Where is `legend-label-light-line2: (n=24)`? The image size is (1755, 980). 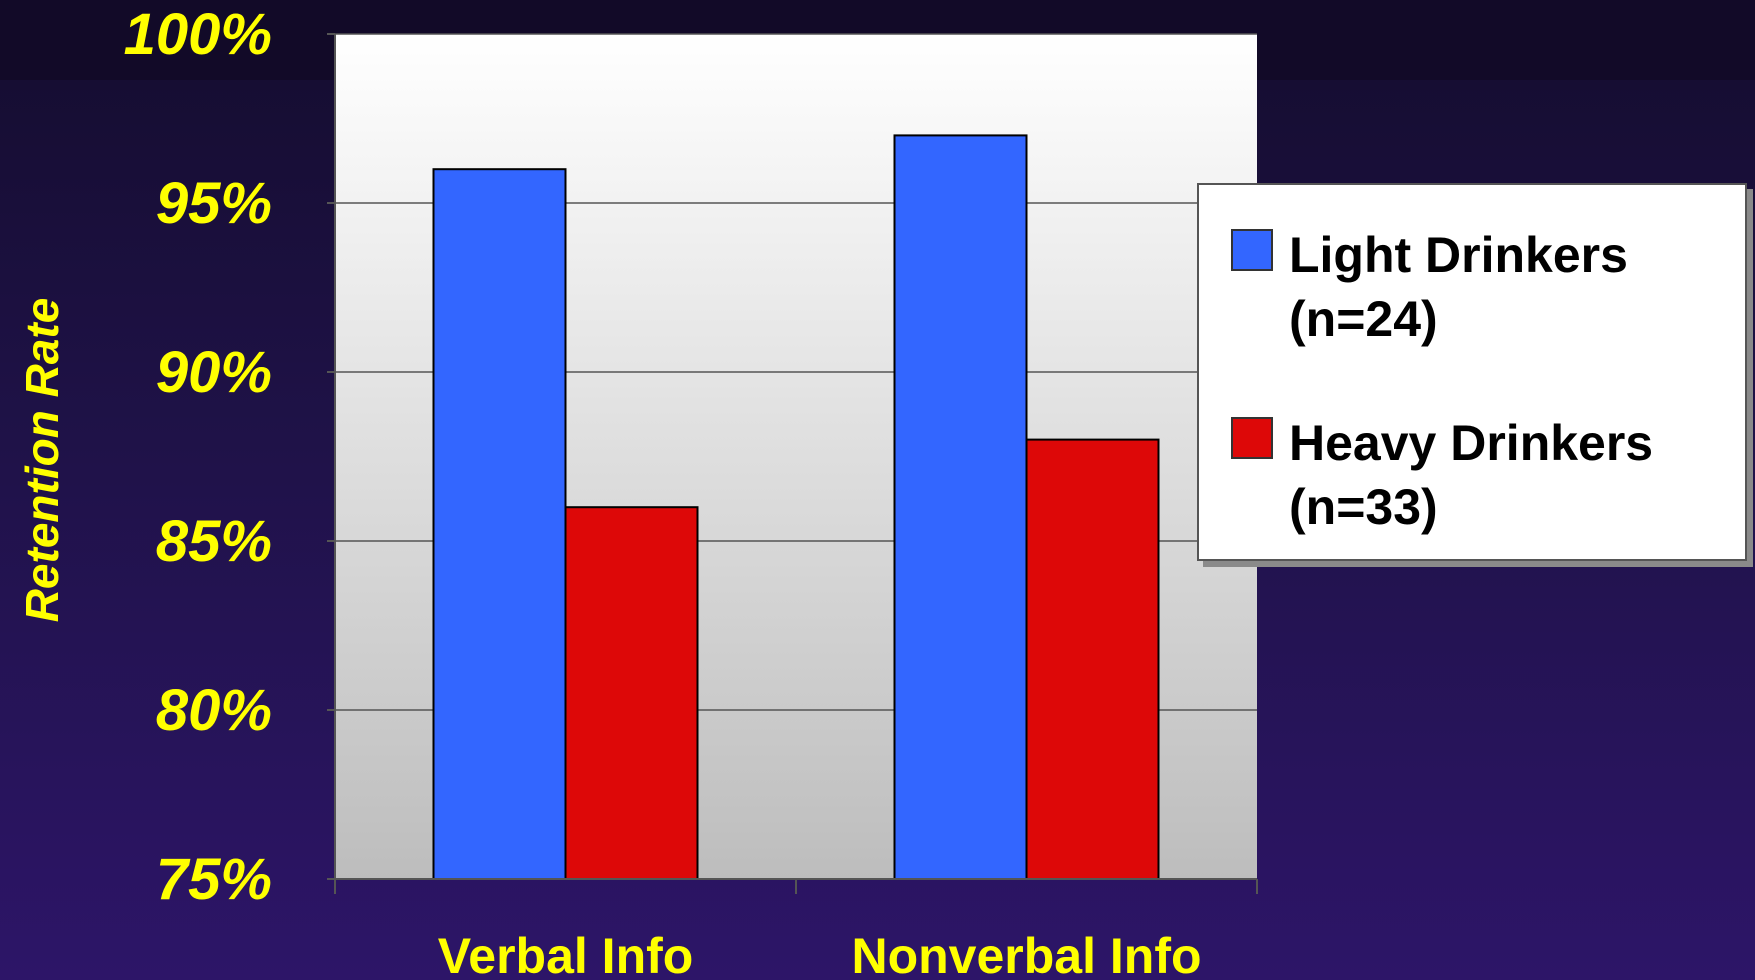 legend-label-light-line2: (n=24) is located at coordinates (1363, 319).